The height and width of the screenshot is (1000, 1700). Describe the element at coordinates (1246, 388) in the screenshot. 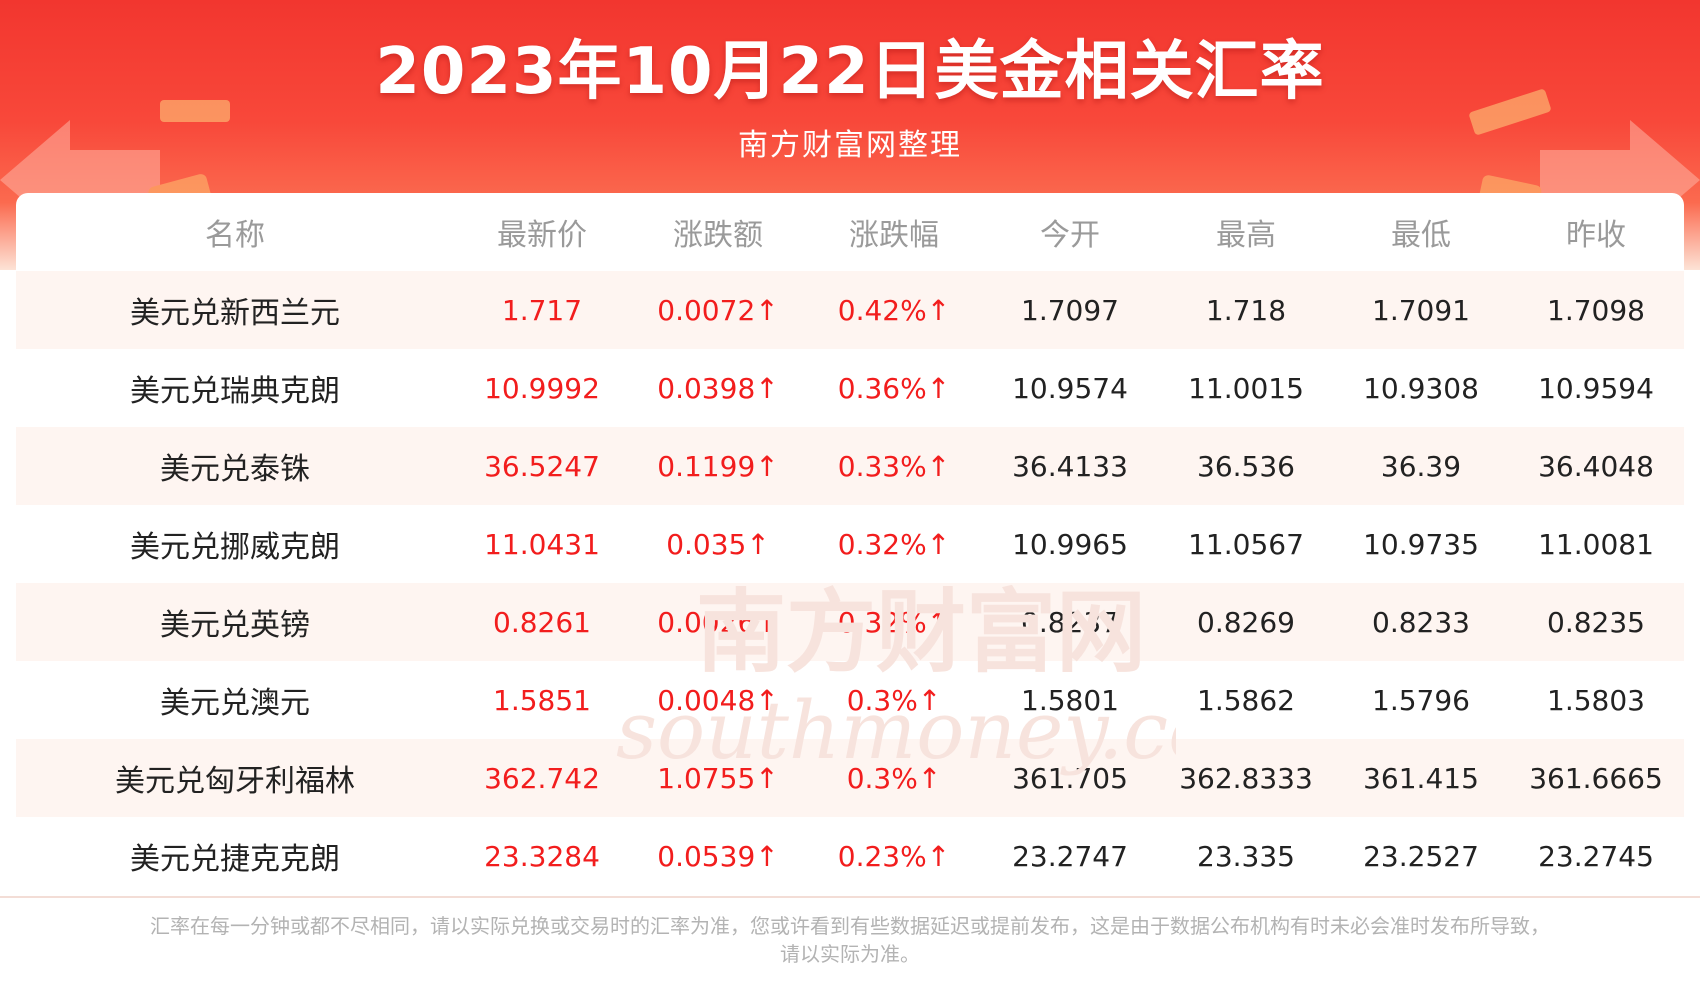

I see `cell-high: 11.0015` at that location.